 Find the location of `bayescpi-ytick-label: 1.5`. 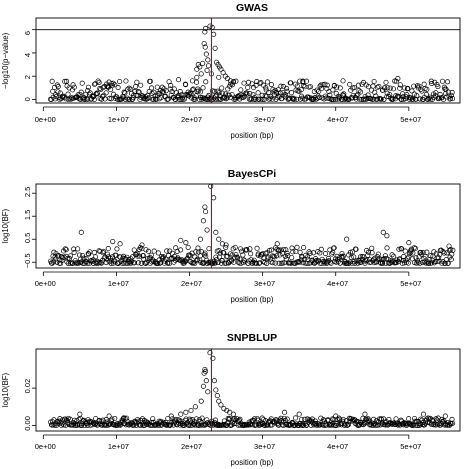

bayescpi-ytick-label: 1.5 is located at coordinates (27, 215).